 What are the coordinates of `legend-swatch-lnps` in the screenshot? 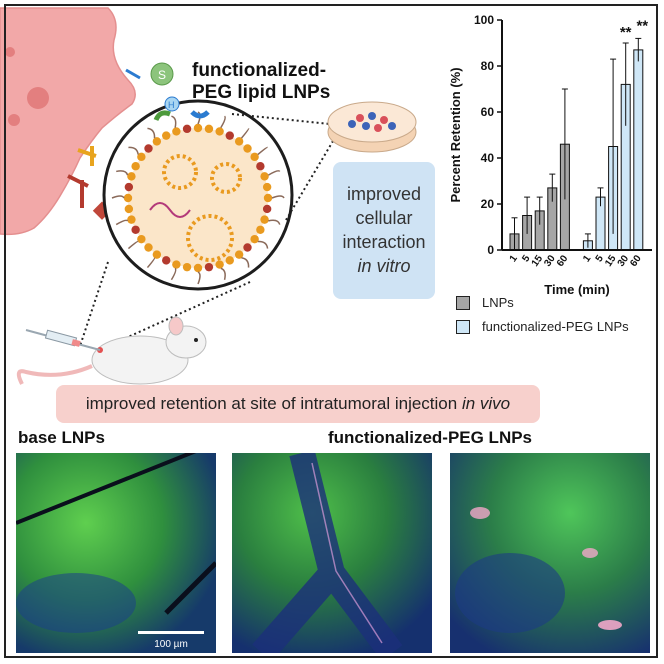 It's located at (463, 303).